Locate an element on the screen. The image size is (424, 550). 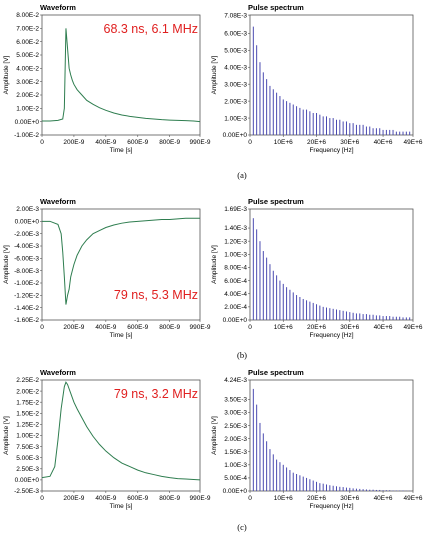
y-tick-label: 1.69E-3 is located at coordinates (235, 209).